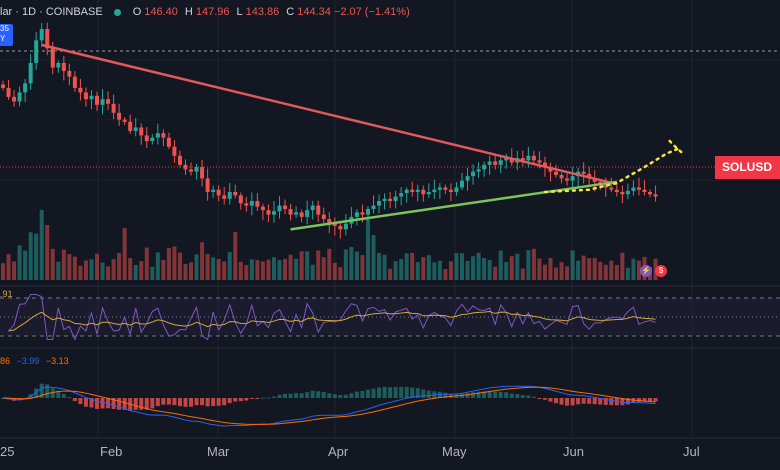 This screenshot has width=780, height=470. What do you see at coordinates (676, 147) in the screenshot?
I see `projection-arrow` at bounding box center [676, 147].